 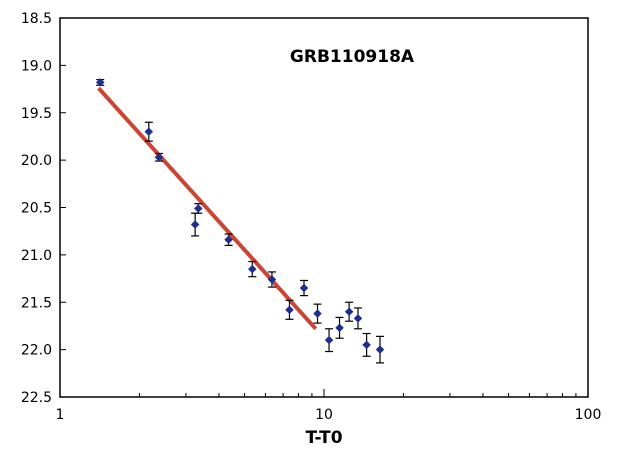 I want to click on y-tick-label: 20.0, so click(x=36, y=161).